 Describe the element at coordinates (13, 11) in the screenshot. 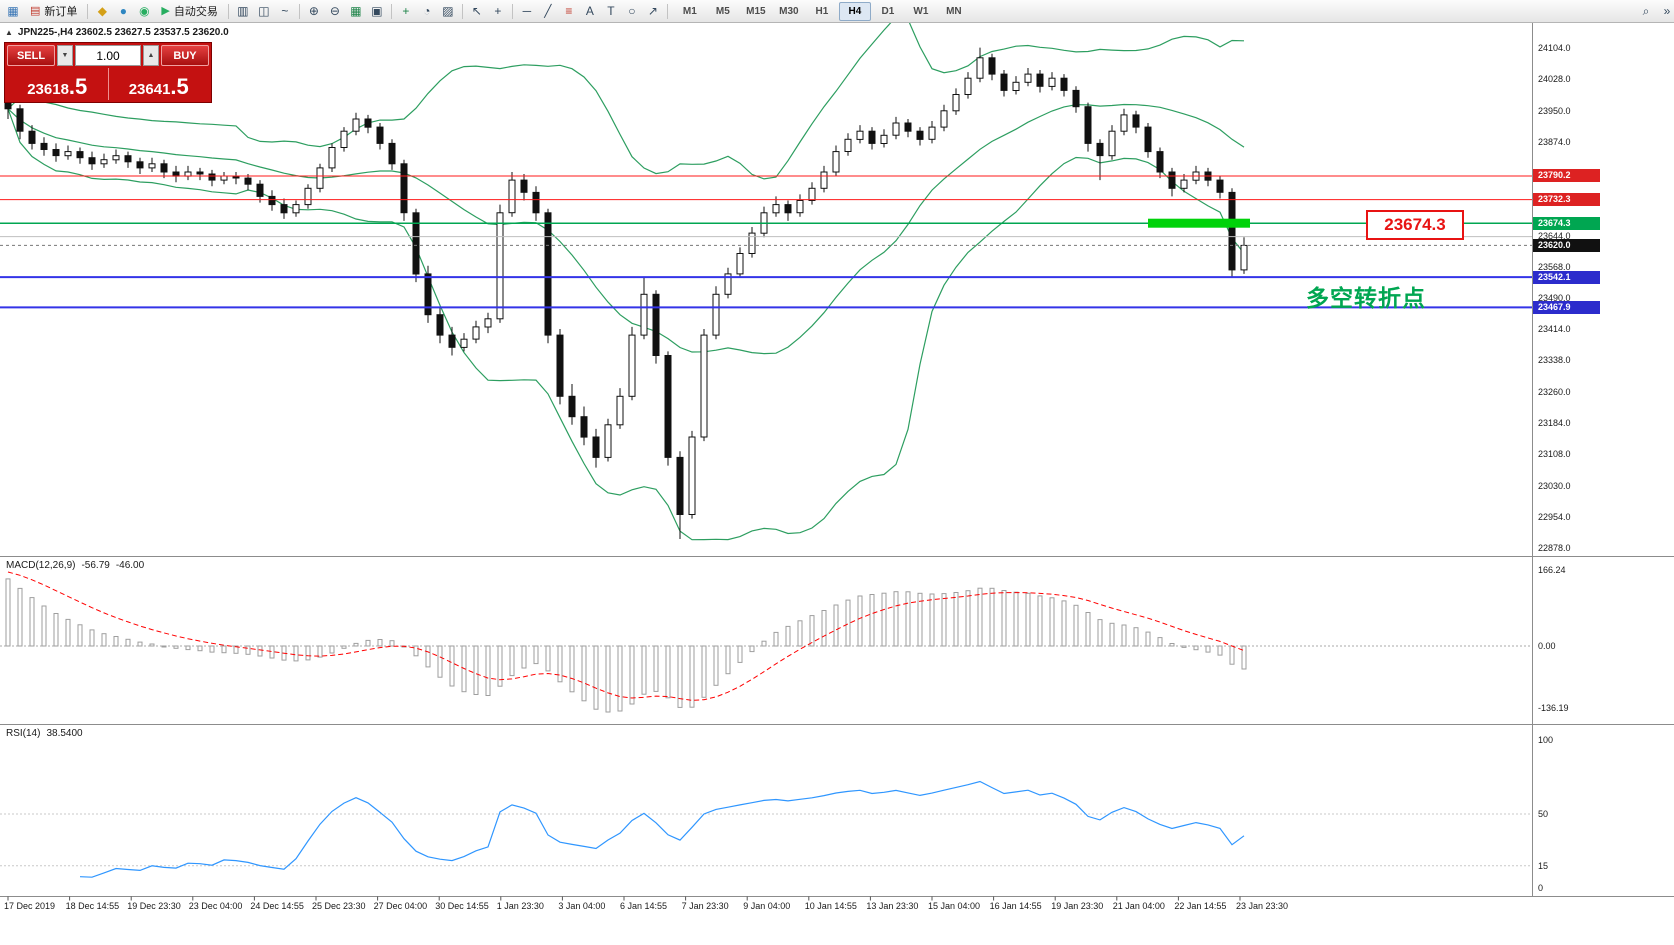

I see `app-icon: ▦` at that location.